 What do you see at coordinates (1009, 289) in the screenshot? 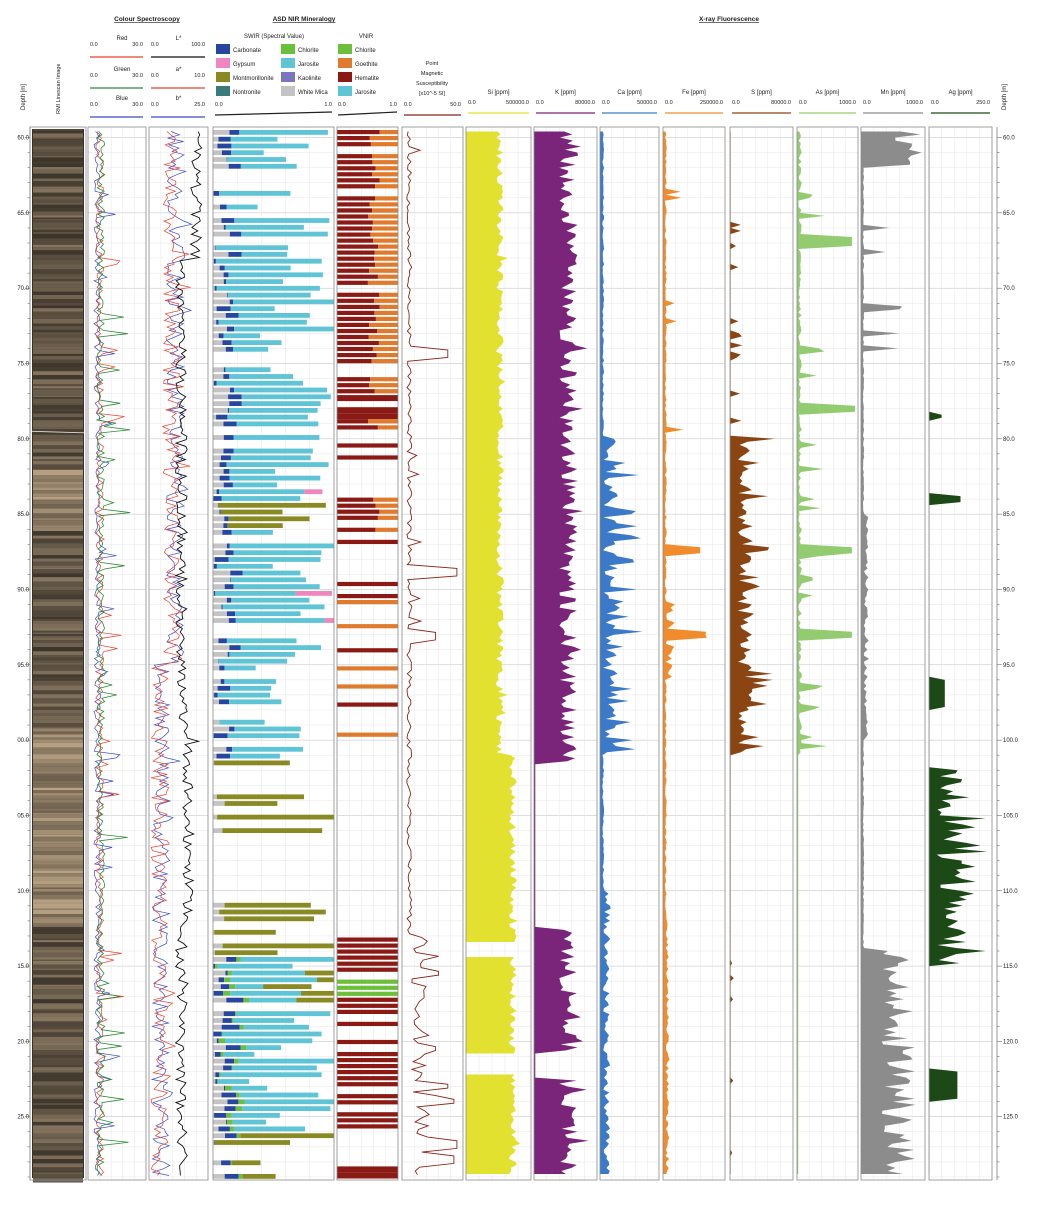
I see `depth-tick-label-right: 70.0` at bounding box center [1009, 289].